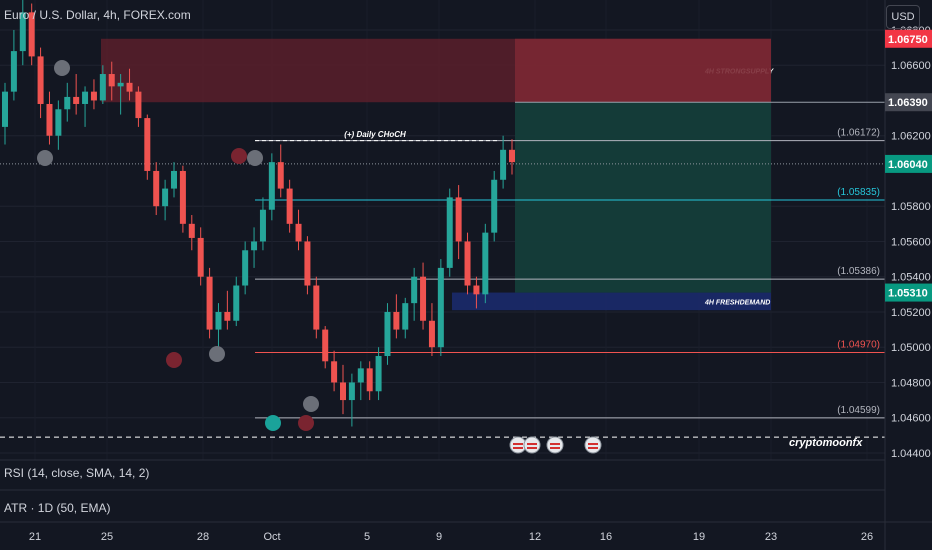 This screenshot has height=550, width=932. What do you see at coordinates (911, 207) in the screenshot?
I see `y-tick-label: 1.05800` at bounding box center [911, 207].